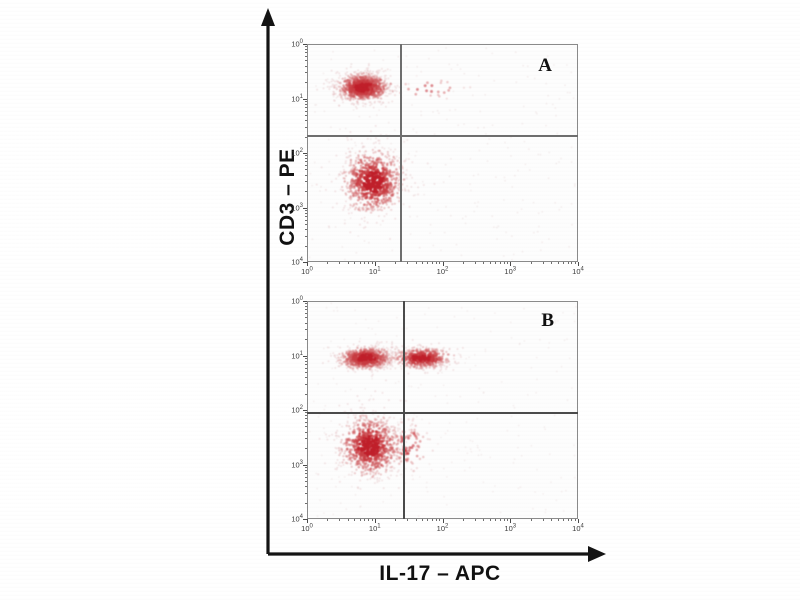 The image size is (800, 600). What do you see at coordinates (297, 44) in the screenshot?
I see `y-tick-label: 10⁰` at bounding box center [297, 44].